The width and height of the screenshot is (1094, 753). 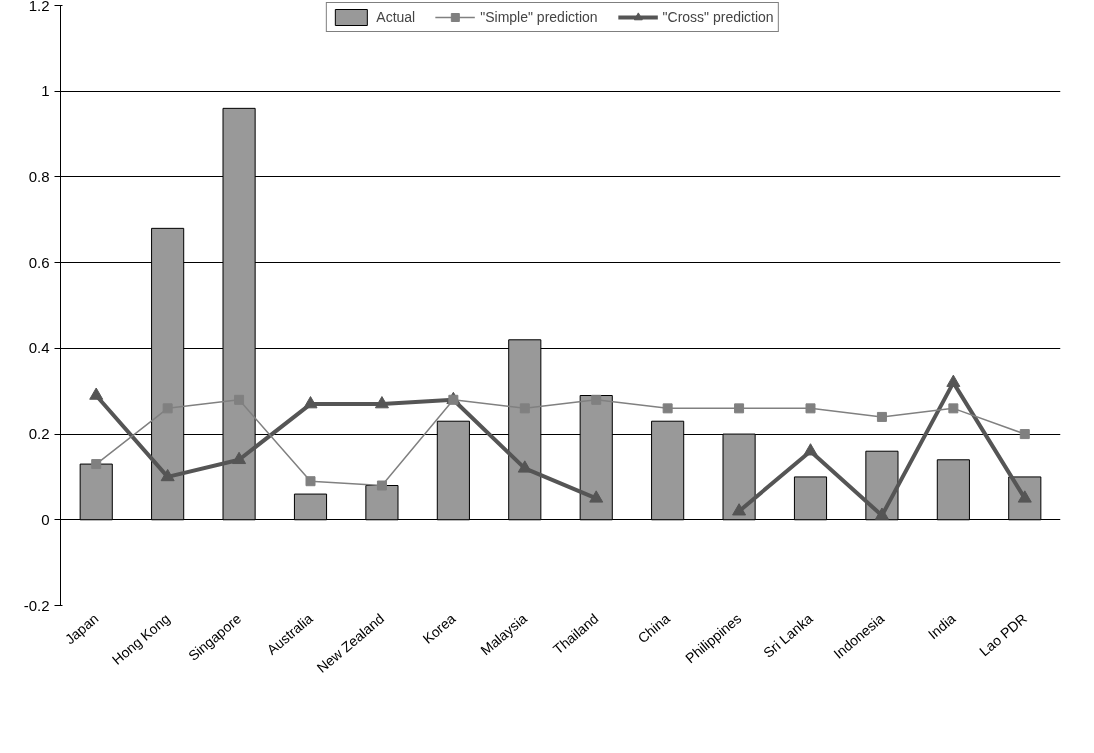 I want to click on legend-label: "Simple" prediction, so click(x=539, y=16).